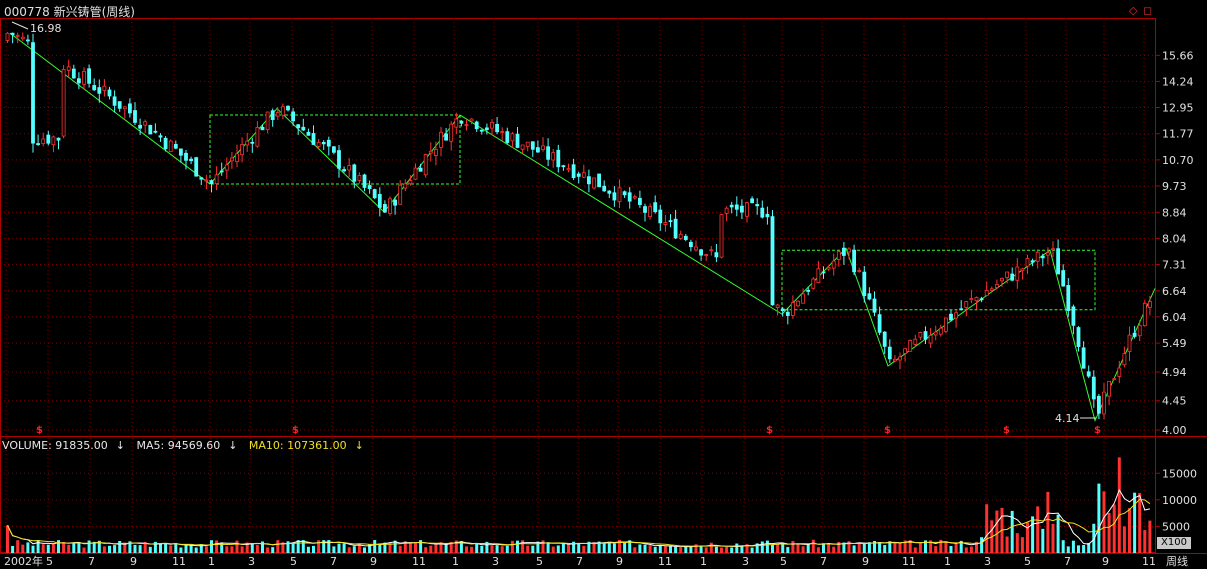 The height and width of the screenshot is (569, 1207). What do you see at coordinates (1178, 55) in the screenshot?
I see `price-tick-label: 15.66` at bounding box center [1178, 55].